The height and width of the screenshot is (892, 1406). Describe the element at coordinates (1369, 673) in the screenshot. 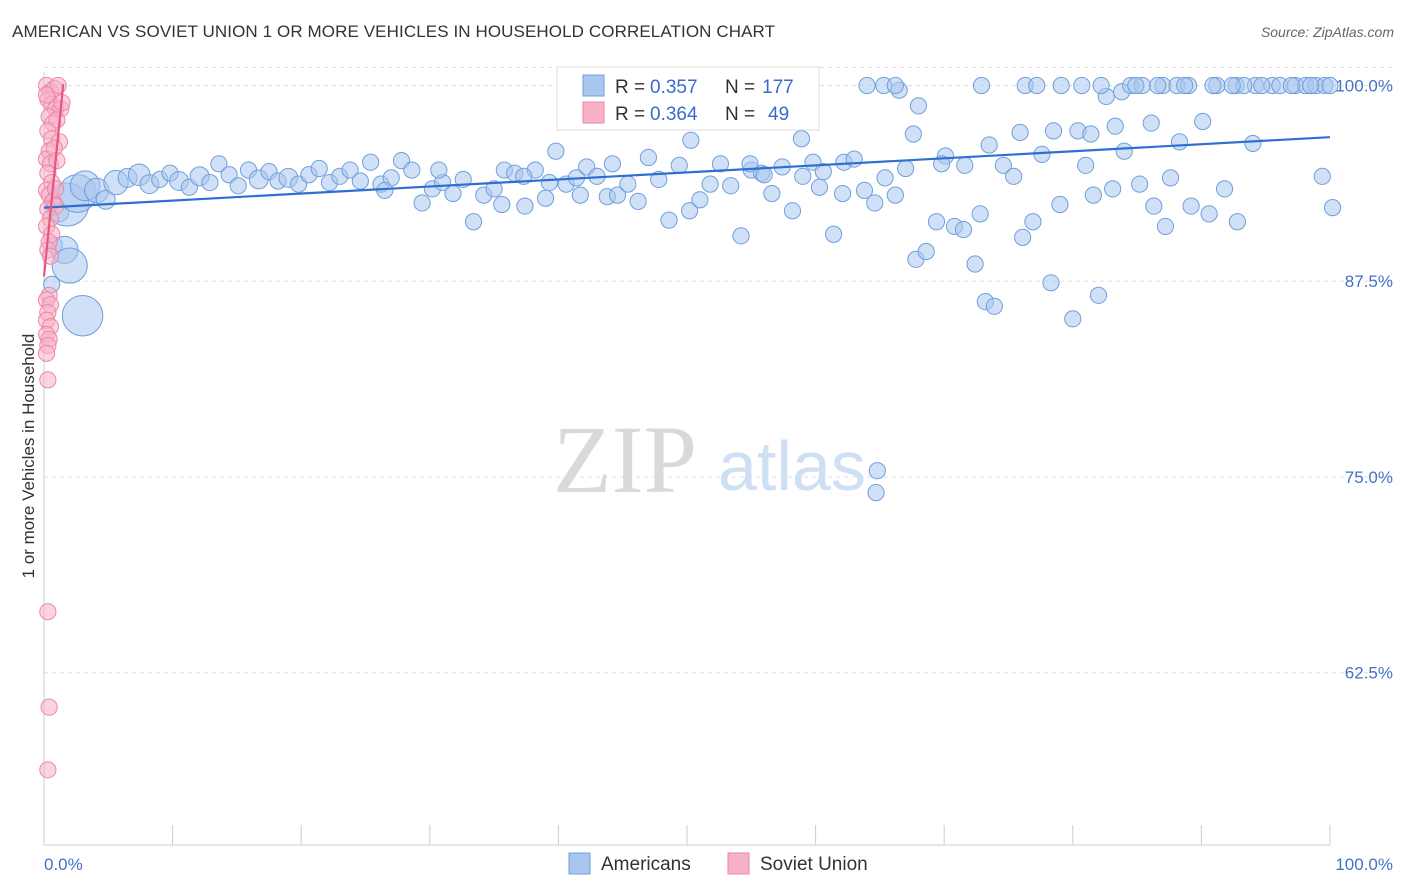

I see `y-tick-label-3: 62.5%` at that location.